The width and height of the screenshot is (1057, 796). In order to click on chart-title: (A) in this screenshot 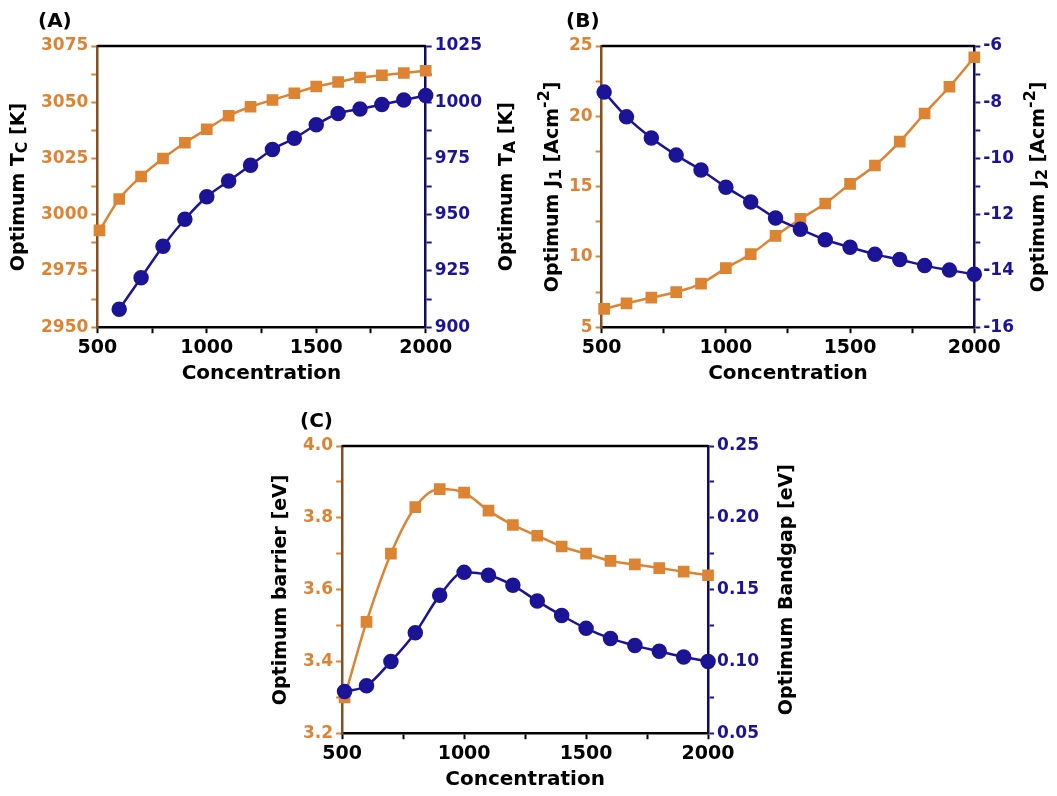, I will do `click(55, 20)`.